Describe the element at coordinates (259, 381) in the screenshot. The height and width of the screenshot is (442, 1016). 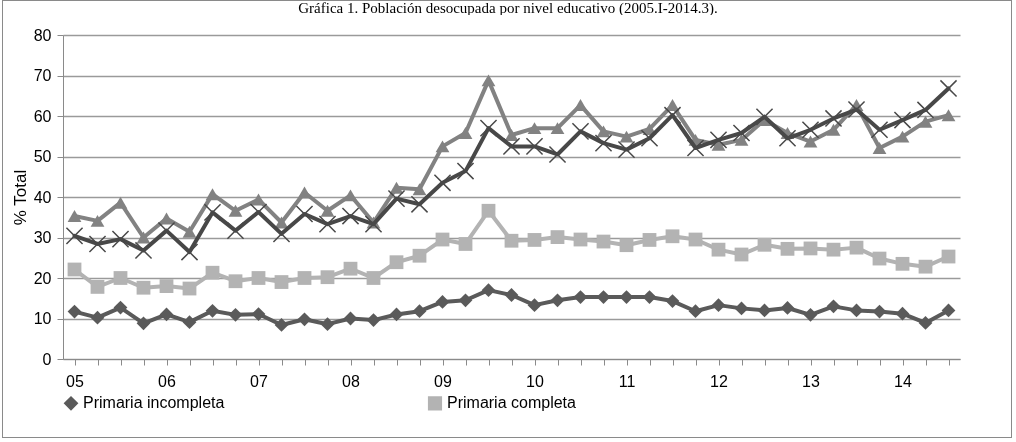
I see `x-tick-label: 07` at that location.